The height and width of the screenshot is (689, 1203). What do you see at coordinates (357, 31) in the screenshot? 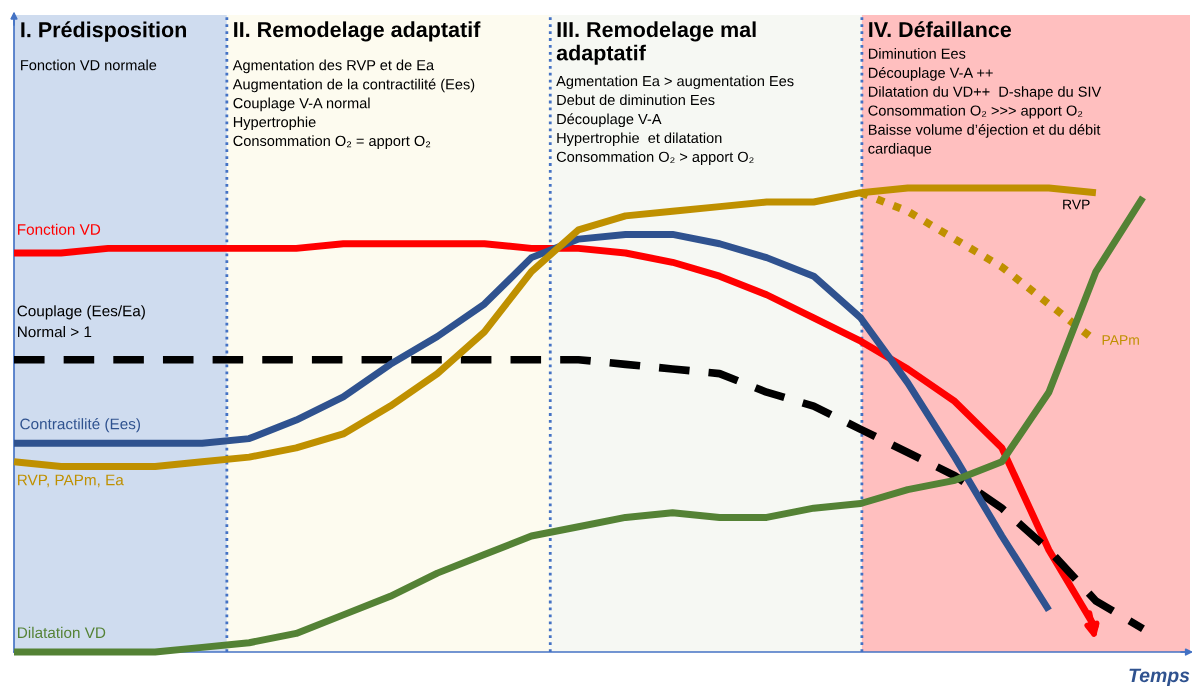
I see `text: II. Remodelage adaptatif` at bounding box center [357, 31].